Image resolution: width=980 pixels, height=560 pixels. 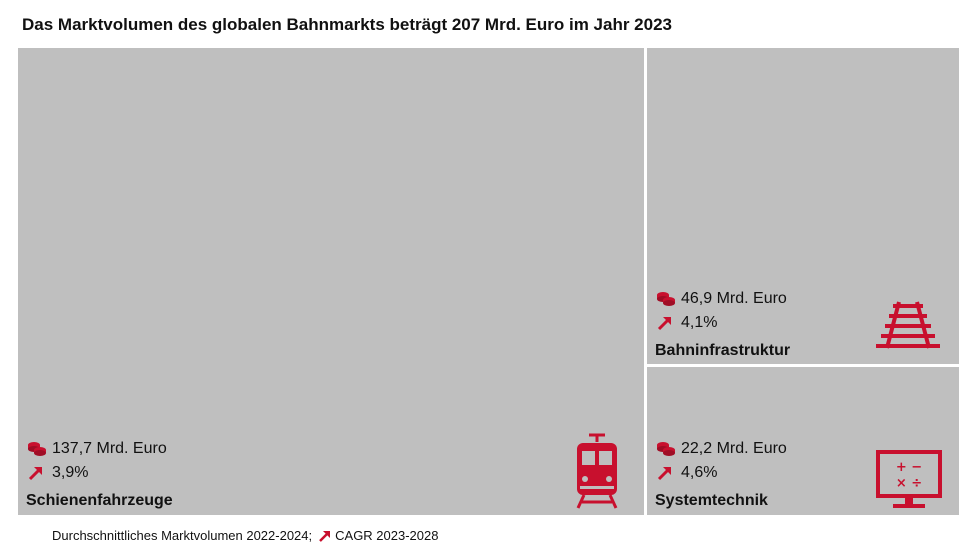 I want to click on volume-value: 22,2 Mrd. Euro, so click(x=734, y=448).